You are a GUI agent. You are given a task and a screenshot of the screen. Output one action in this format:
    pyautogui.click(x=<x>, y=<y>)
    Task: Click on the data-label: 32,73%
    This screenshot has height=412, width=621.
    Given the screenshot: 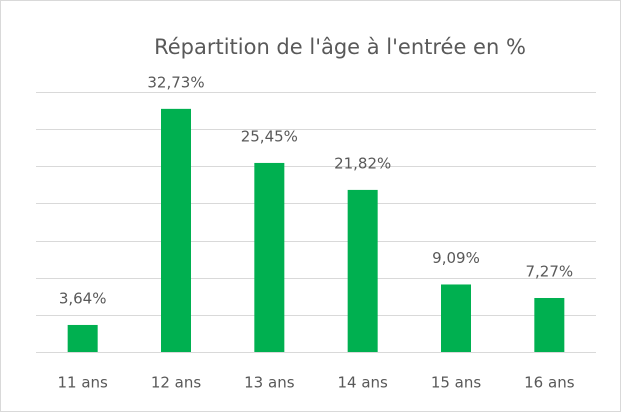 What is the action you would take?
    pyautogui.click(x=175, y=82)
    